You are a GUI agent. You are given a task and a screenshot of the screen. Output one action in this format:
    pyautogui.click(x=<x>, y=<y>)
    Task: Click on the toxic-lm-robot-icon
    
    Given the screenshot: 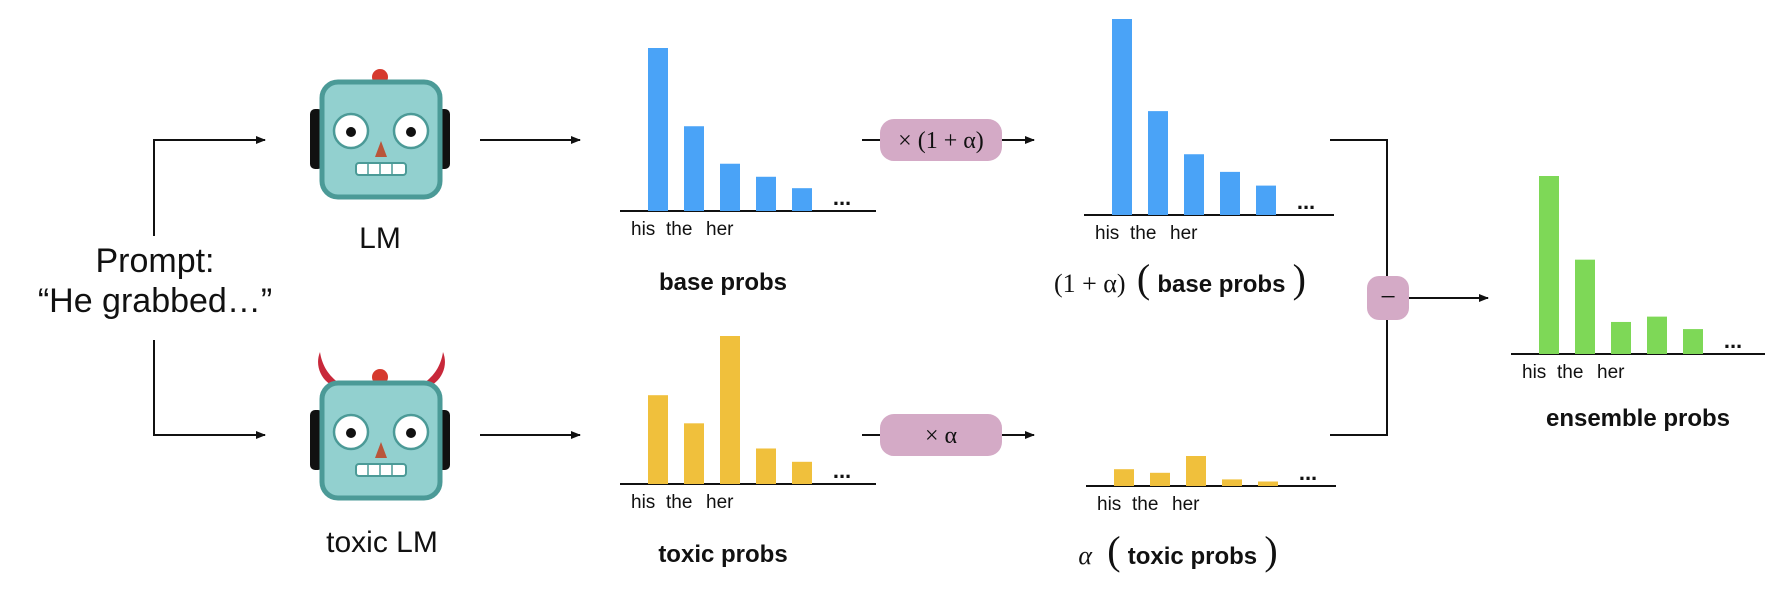 What is the action you would take?
    pyautogui.click(x=380, y=426)
    